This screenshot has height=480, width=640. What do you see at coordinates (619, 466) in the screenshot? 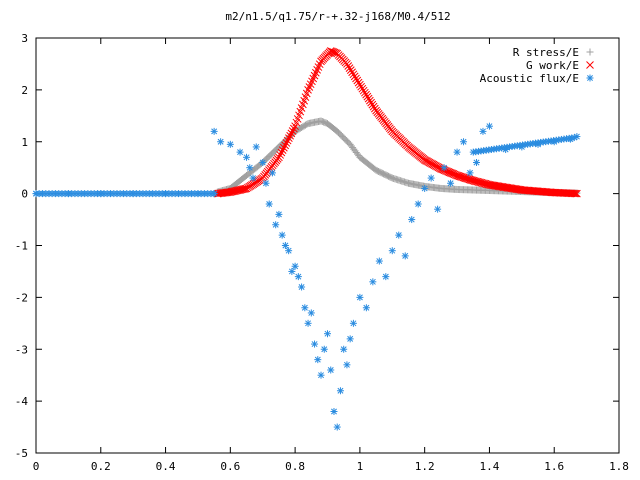
I see `x-tick-label: 1.8` at bounding box center [619, 466].